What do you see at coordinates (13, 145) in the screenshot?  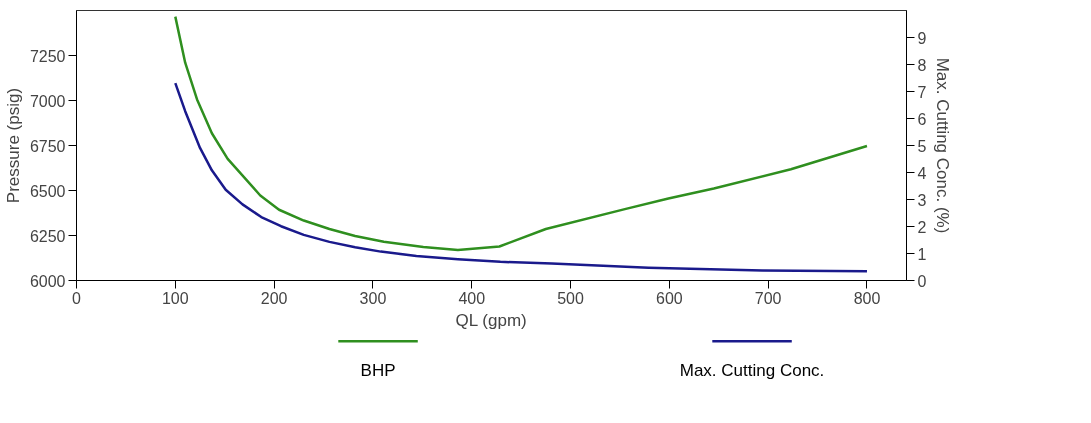 I see `y-axis-title: Pressure (psig)` at bounding box center [13, 145].